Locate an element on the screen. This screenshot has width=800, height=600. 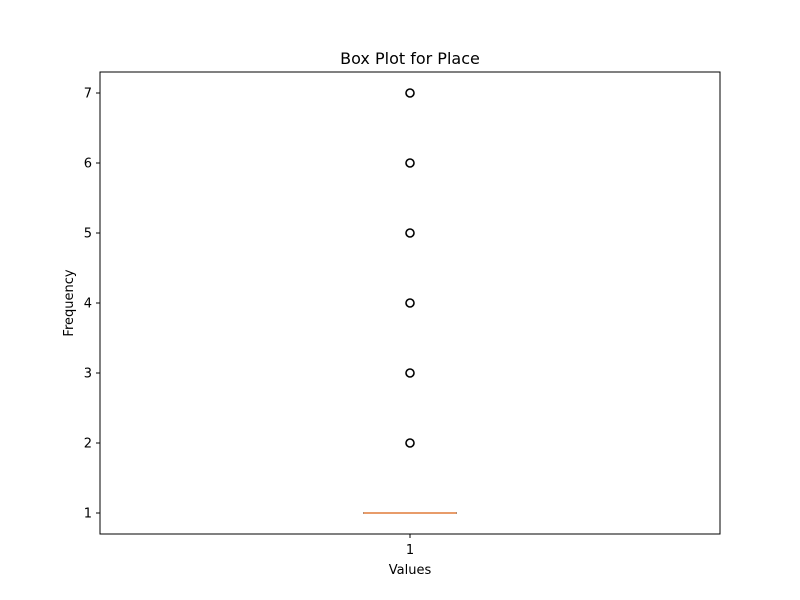
chart-title: Box Plot for Place is located at coordinates (410, 58).